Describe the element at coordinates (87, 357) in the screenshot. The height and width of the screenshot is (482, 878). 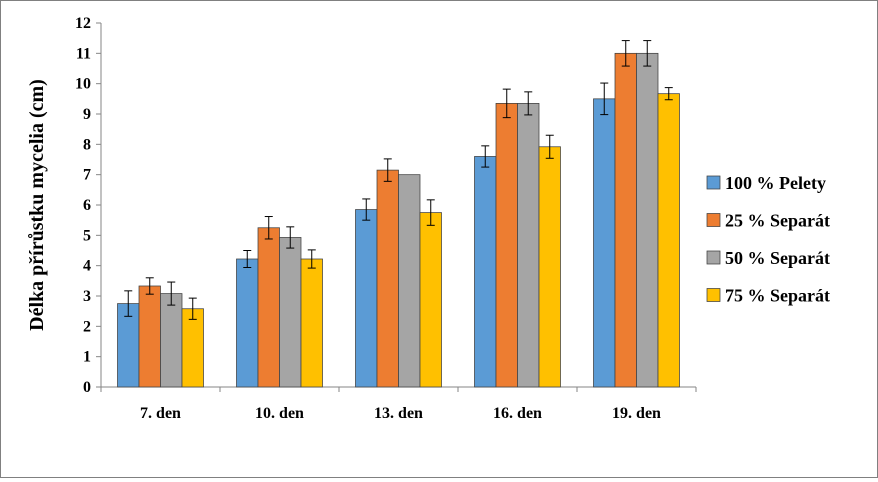
I see `y-tick-label: 1` at that location.